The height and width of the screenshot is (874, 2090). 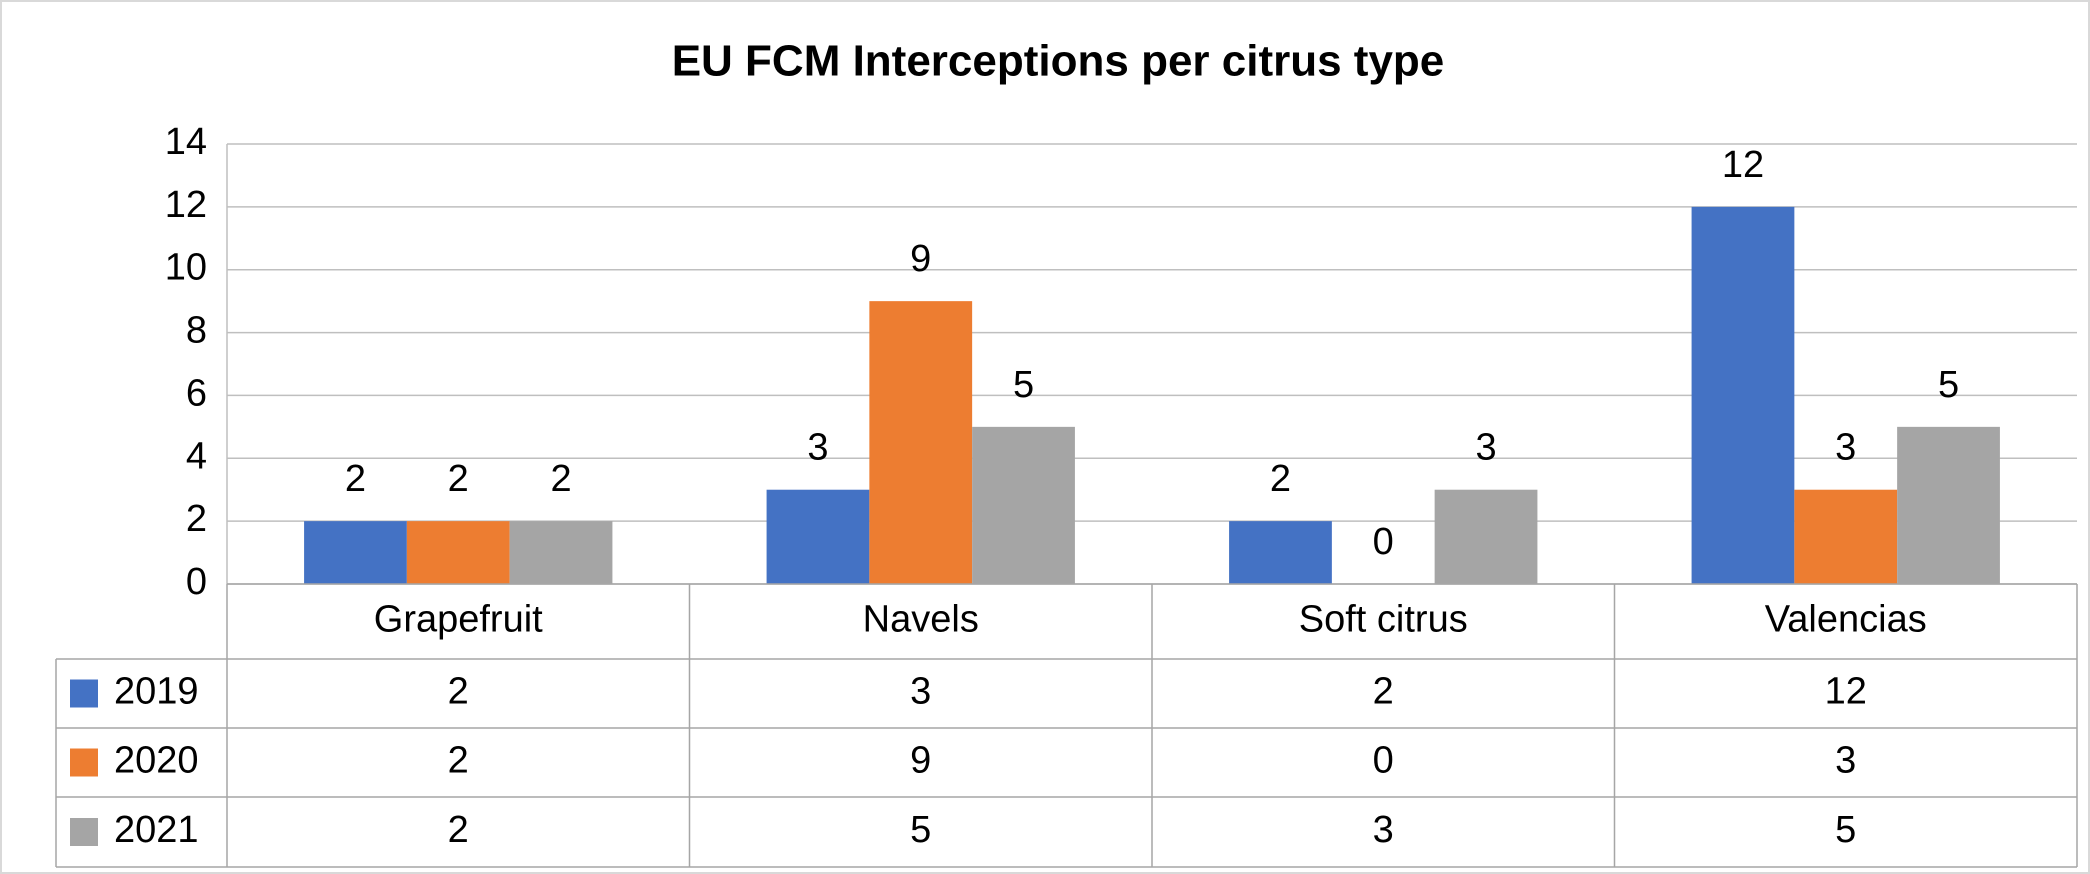 I want to click on y-tick-label: 10, so click(x=186, y=268).